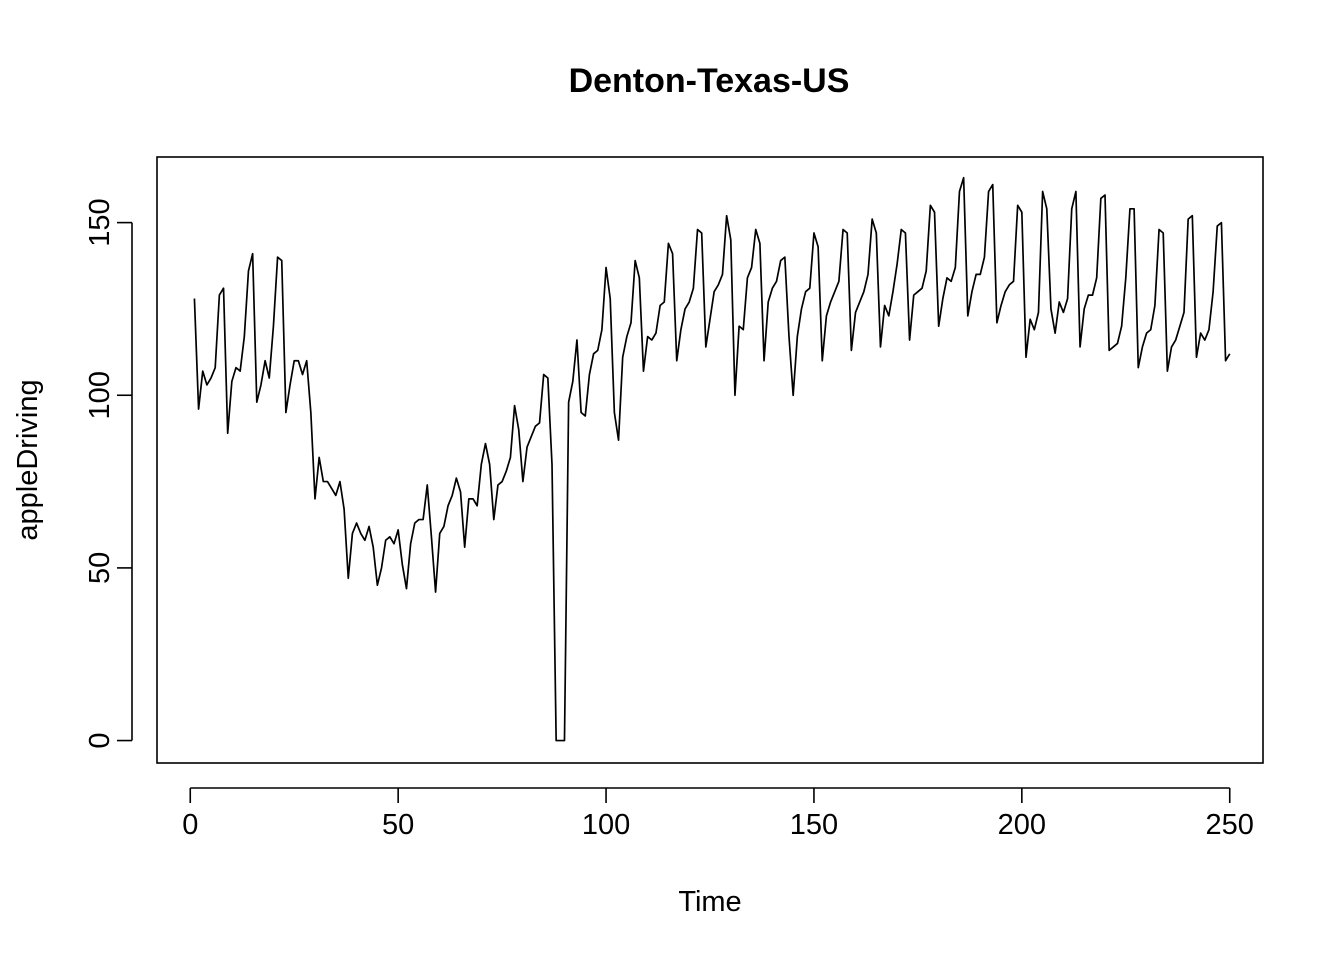  What do you see at coordinates (814, 825) in the screenshot?
I see `x-tick-label: 150` at bounding box center [814, 825].